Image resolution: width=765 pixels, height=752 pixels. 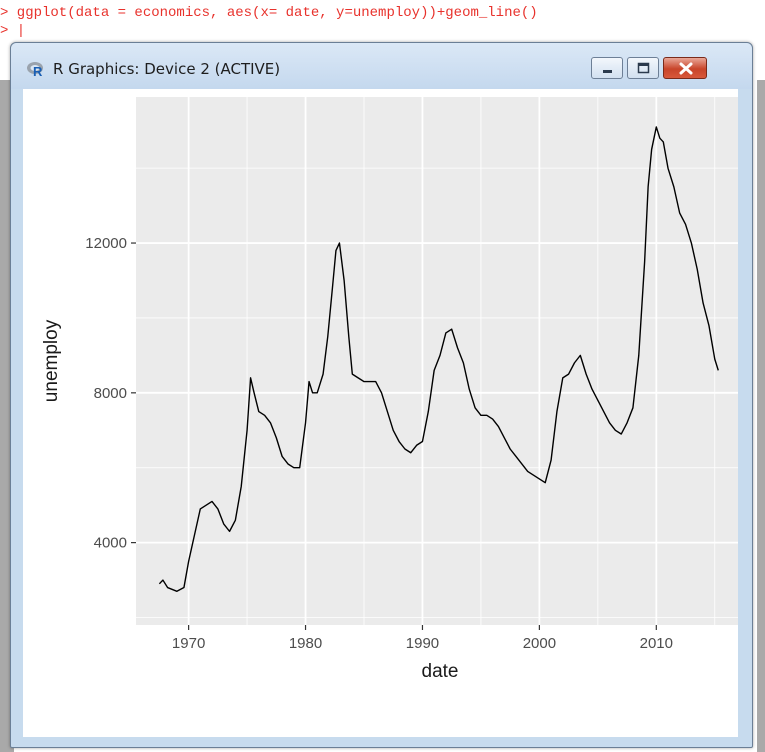 I want to click on window-title: R Graphics: Device 2 (ACTIVE), so click(x=167, y=69).